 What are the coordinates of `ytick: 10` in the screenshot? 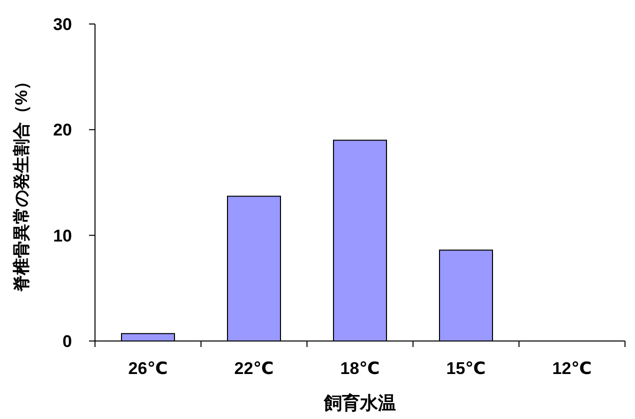 It's located at (62, 236).